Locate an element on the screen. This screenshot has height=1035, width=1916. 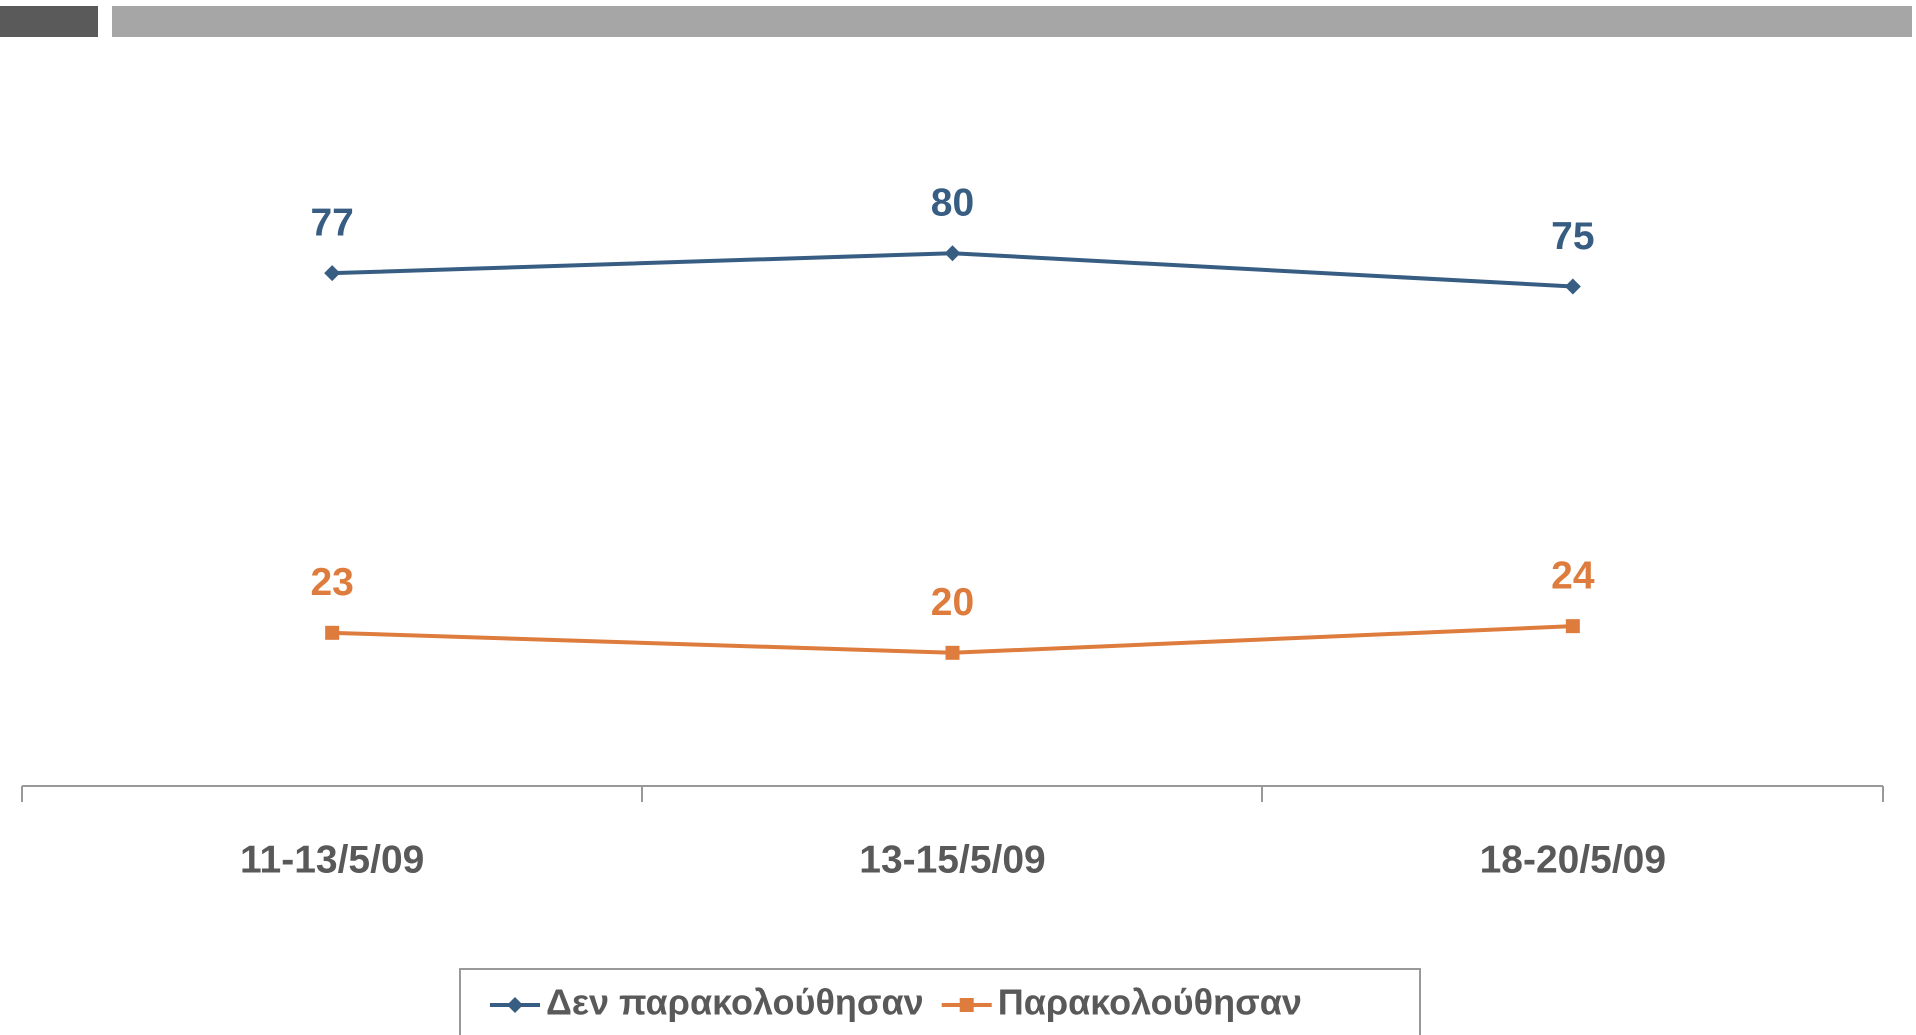
header-bar-light is located at coordinates (1012, 21).